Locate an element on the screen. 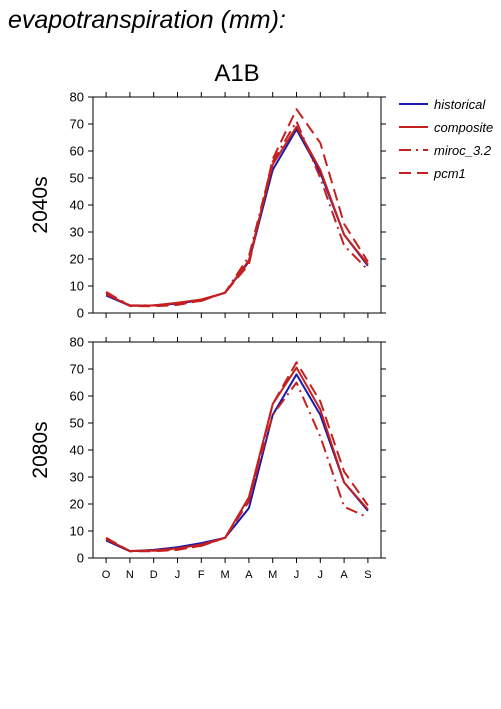  legend-label: composite is located at coordinates (463, 127).